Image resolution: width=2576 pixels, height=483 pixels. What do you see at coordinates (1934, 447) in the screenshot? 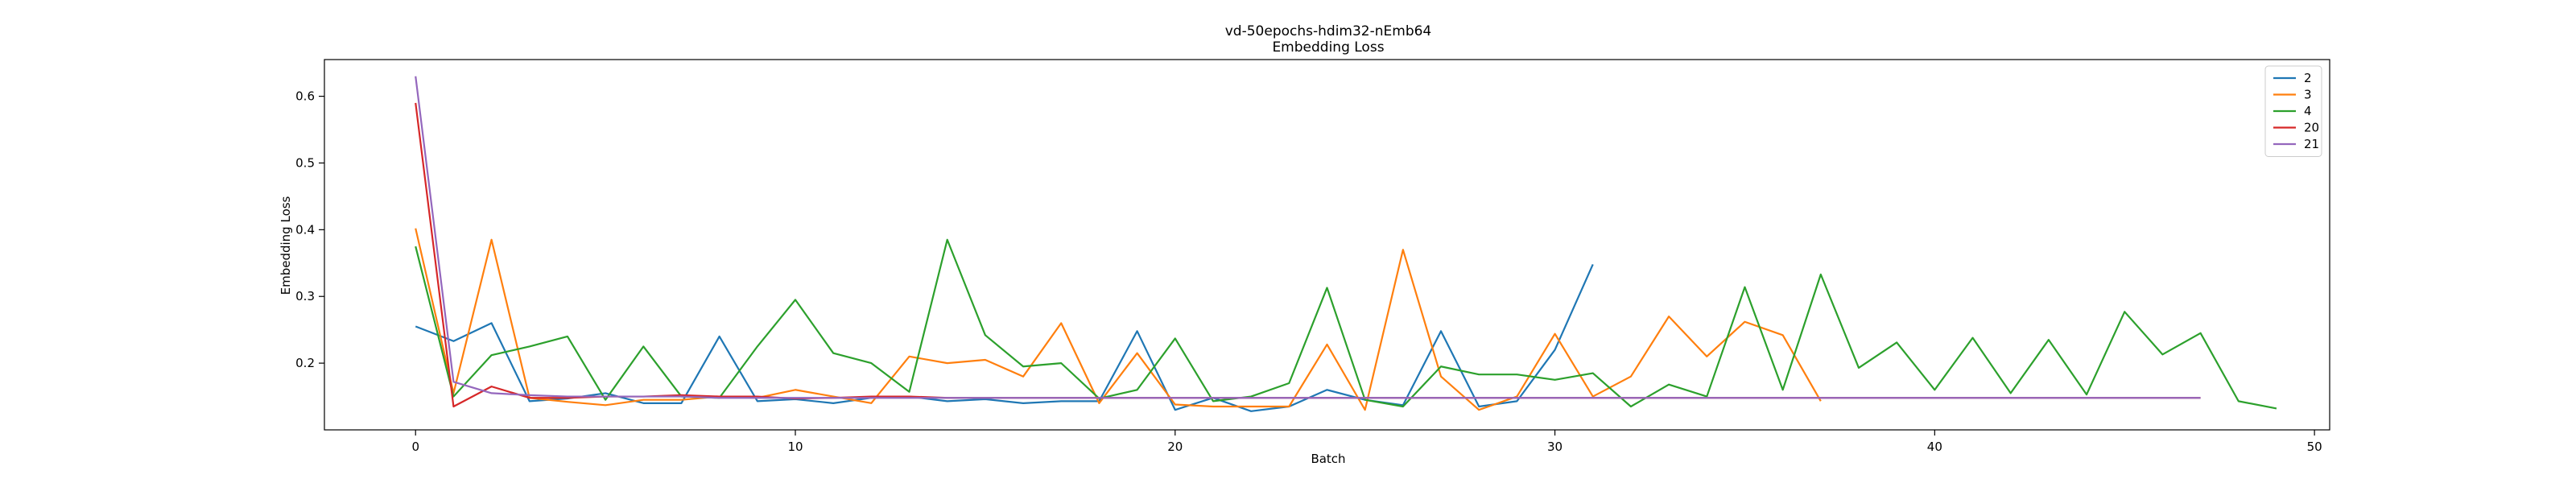
I see `x-tick-label: 40` at bounding box center [1934, 447].